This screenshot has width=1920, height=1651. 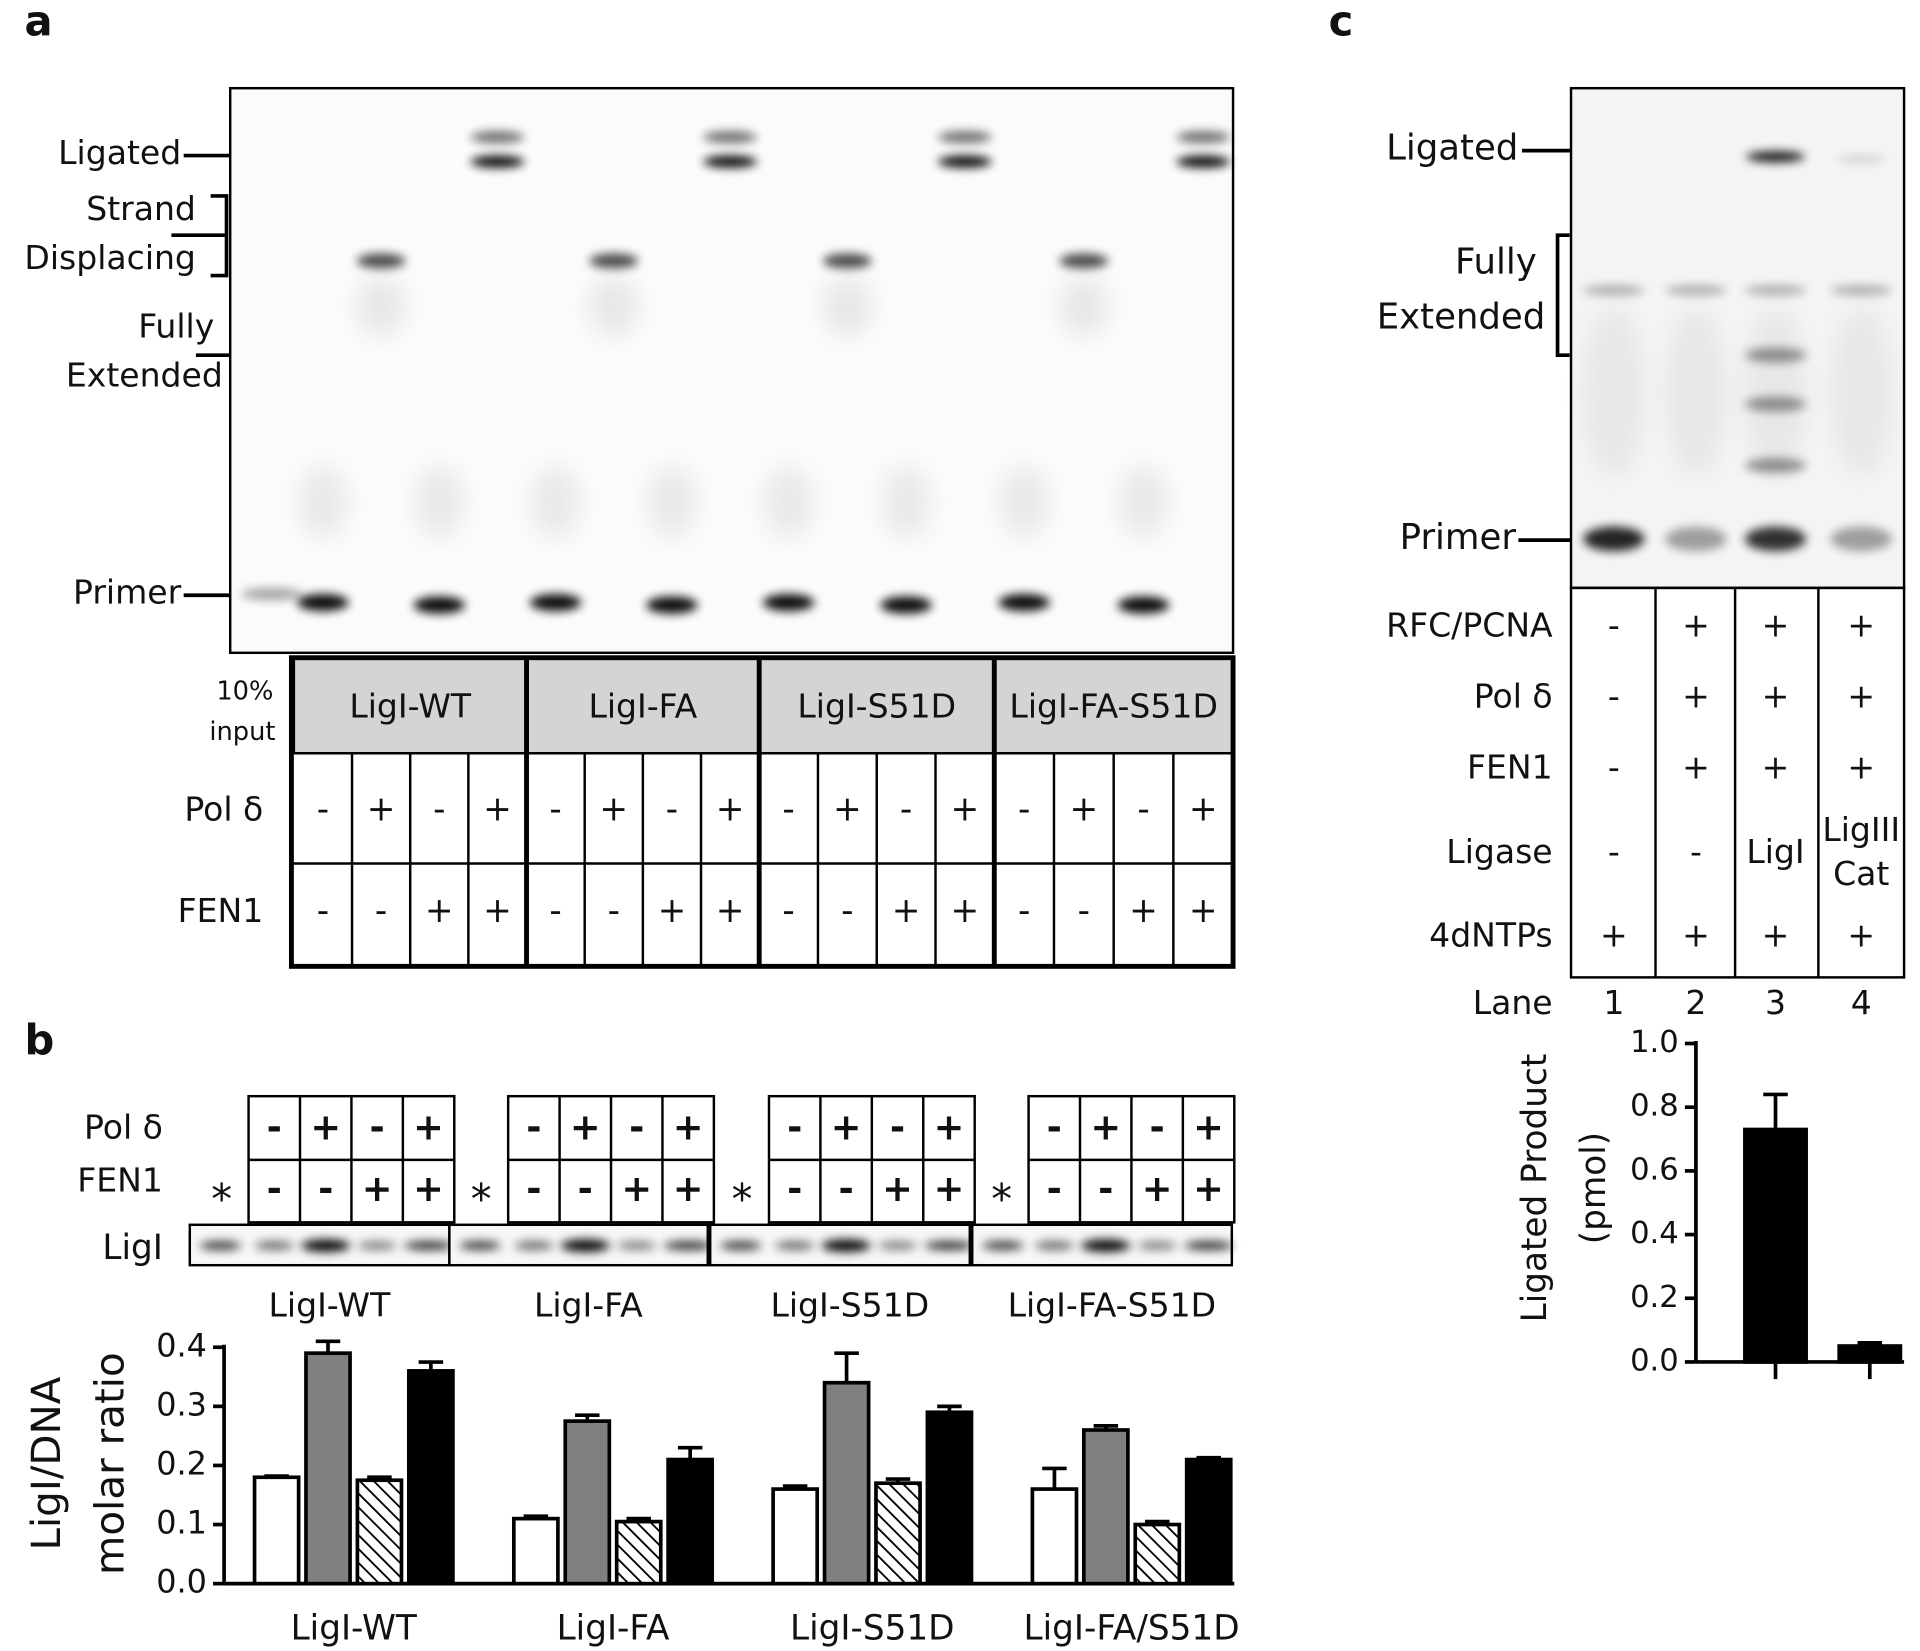 I want to click on x-tick-label: LigI-S51D, so click(x=872, y=1629).